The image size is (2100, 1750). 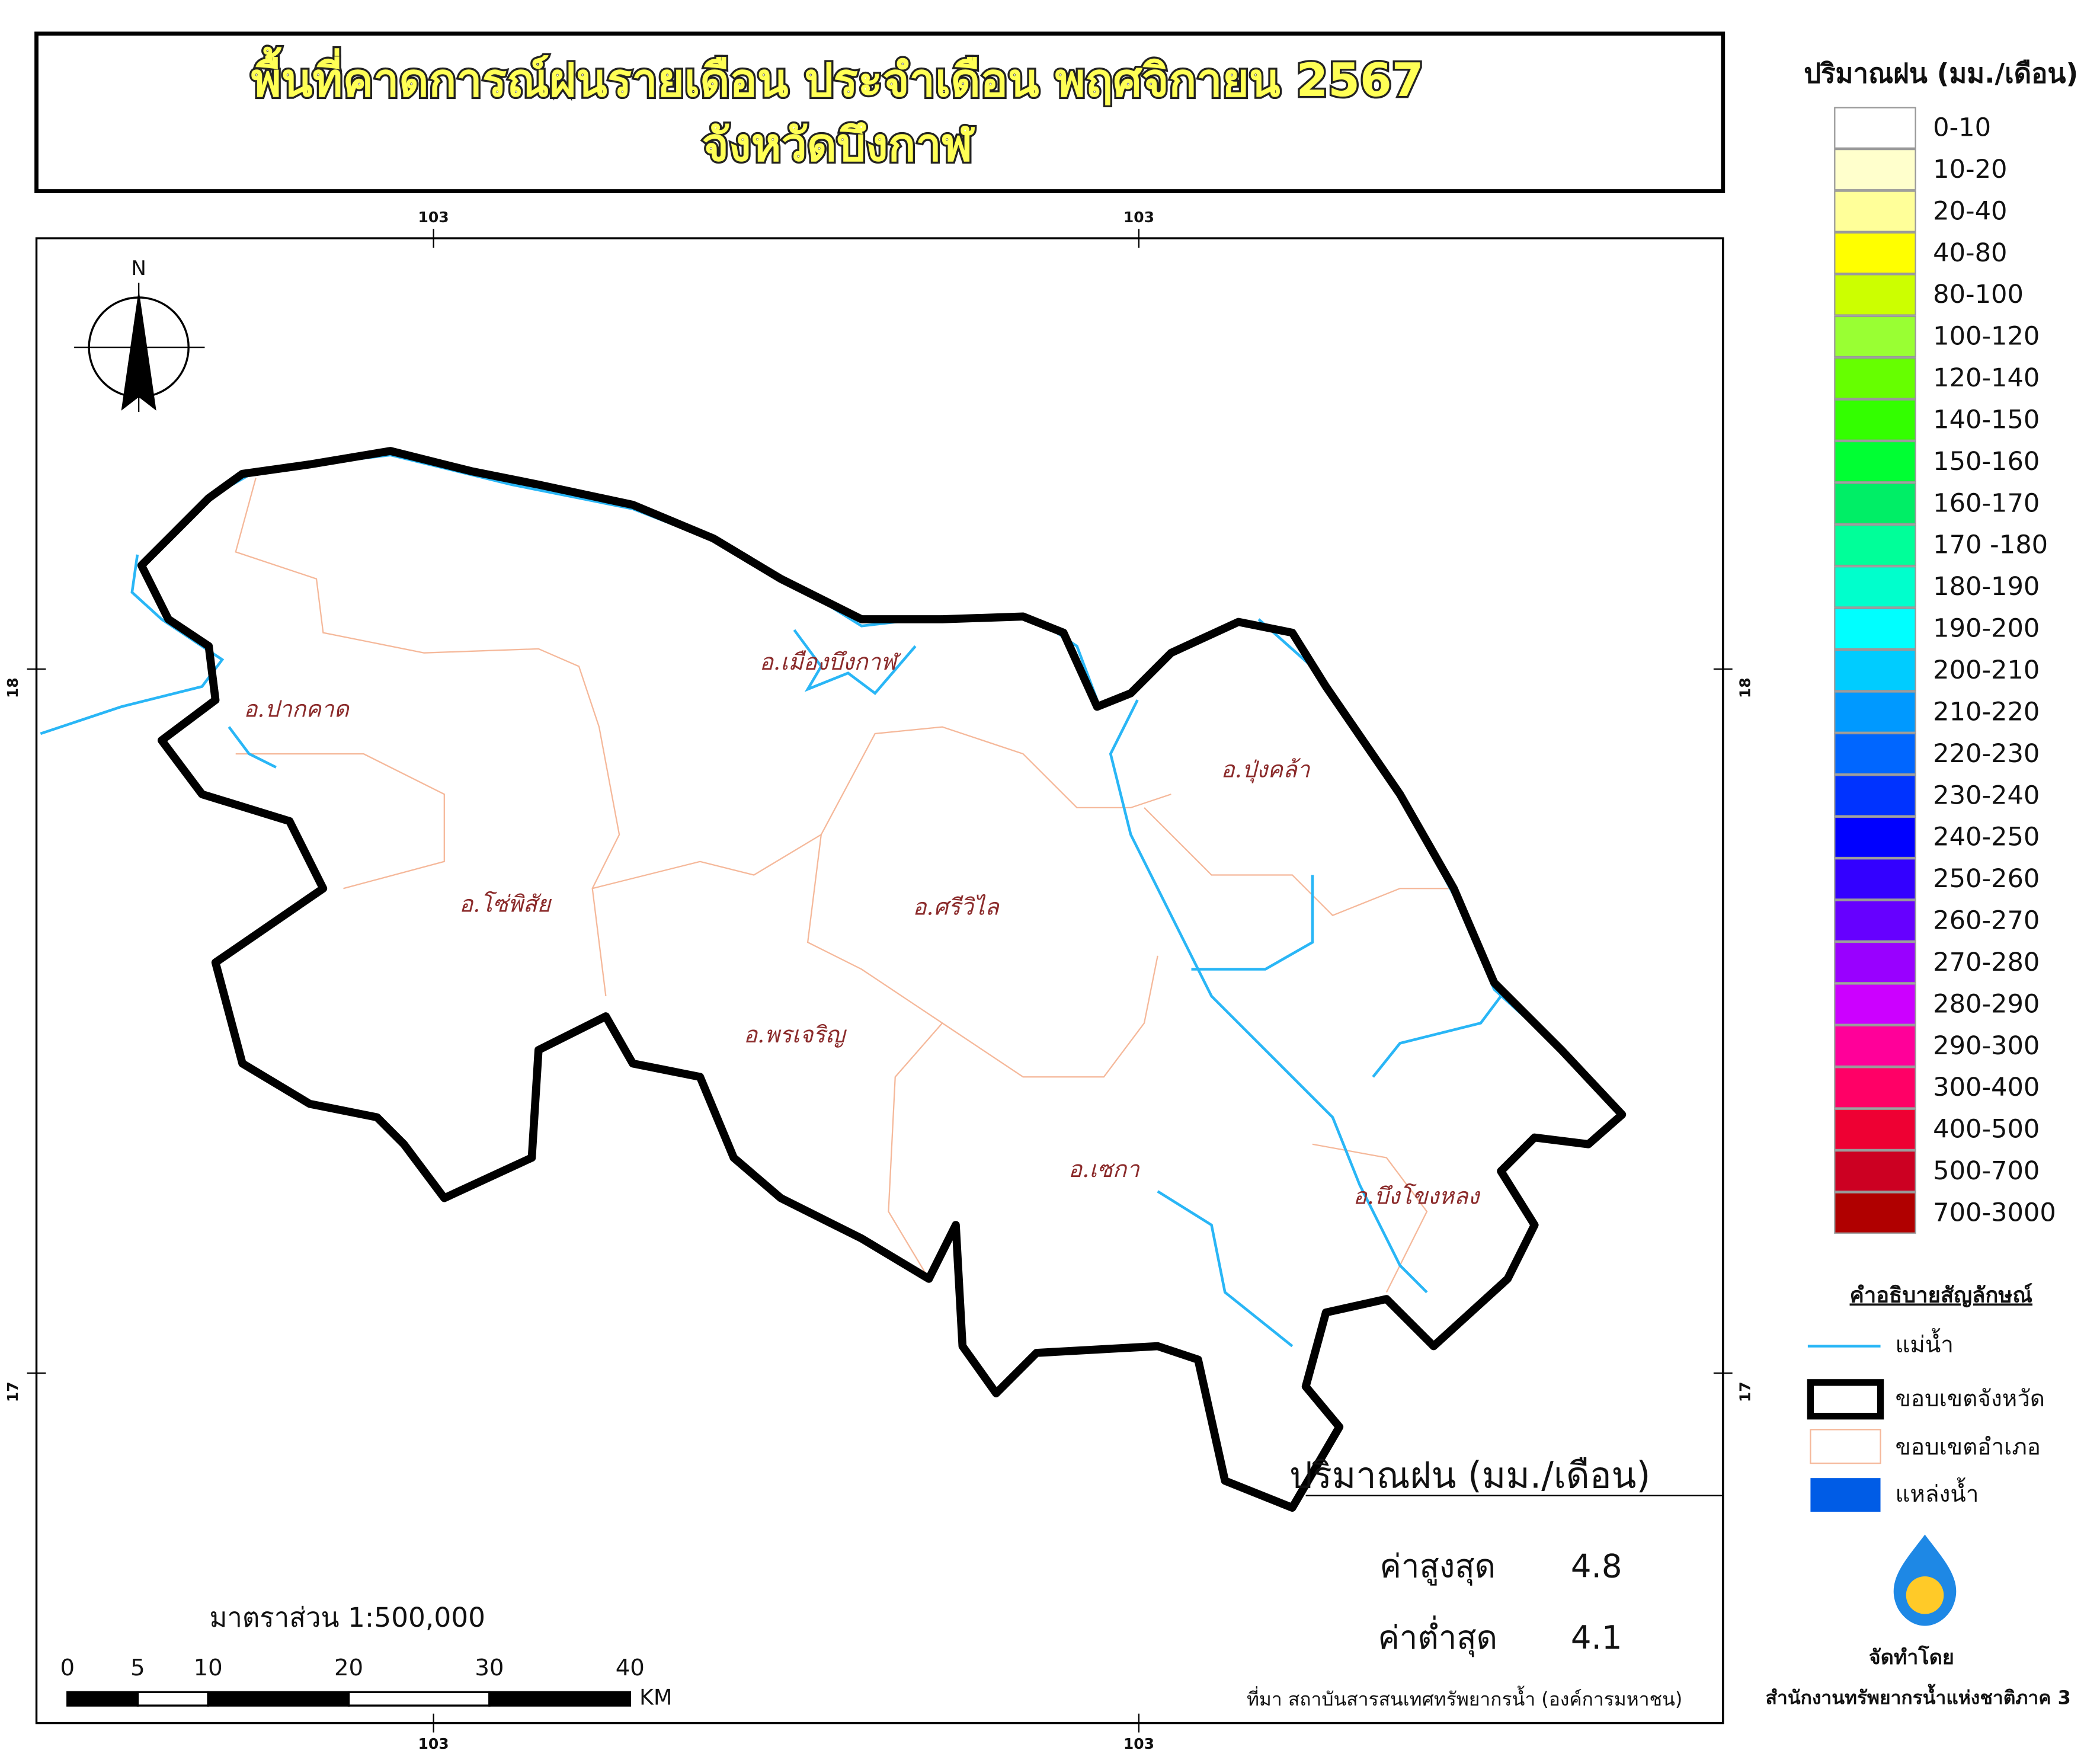 I want to click on legend-label: 200-210, so click(x=1986, y=670).